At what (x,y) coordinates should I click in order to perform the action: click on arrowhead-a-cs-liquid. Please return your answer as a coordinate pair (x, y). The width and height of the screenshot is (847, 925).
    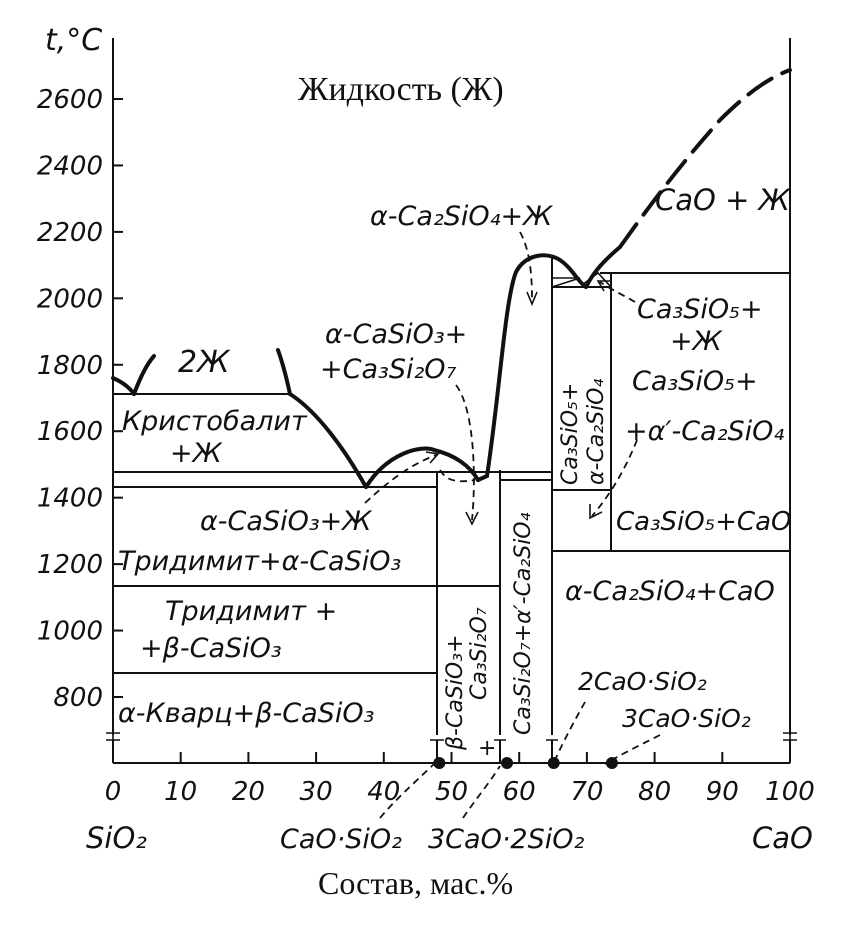
    Looking at the image, I should click on (432, 457).